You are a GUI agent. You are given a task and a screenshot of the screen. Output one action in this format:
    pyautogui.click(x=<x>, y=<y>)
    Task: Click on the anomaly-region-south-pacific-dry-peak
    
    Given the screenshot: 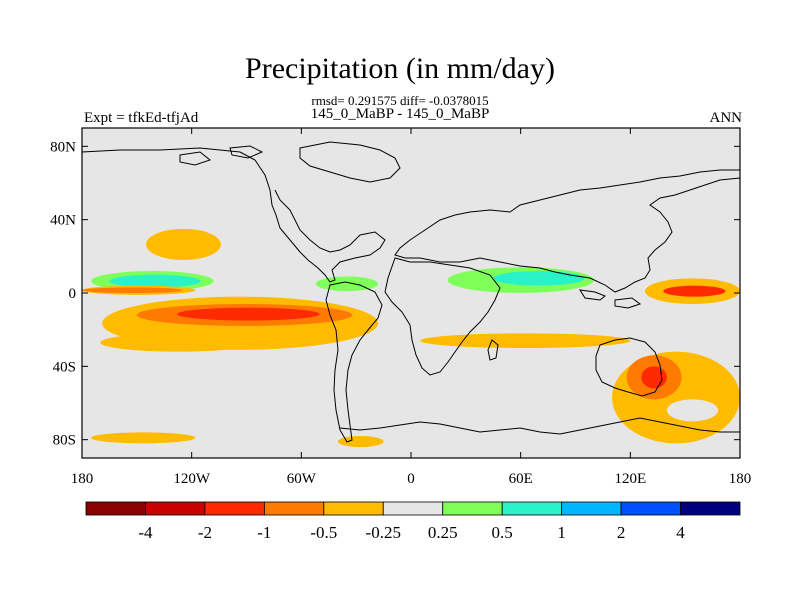 What is the action you would take?
    pyautogui.click(x=248, y=314)
    